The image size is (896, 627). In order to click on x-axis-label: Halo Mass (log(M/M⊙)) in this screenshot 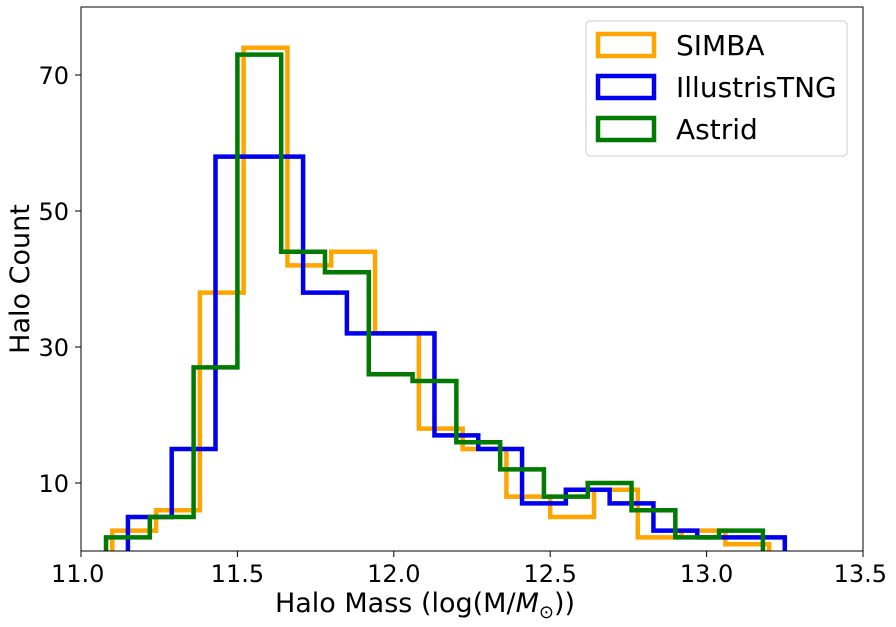, I will do `click(425, 605)`.